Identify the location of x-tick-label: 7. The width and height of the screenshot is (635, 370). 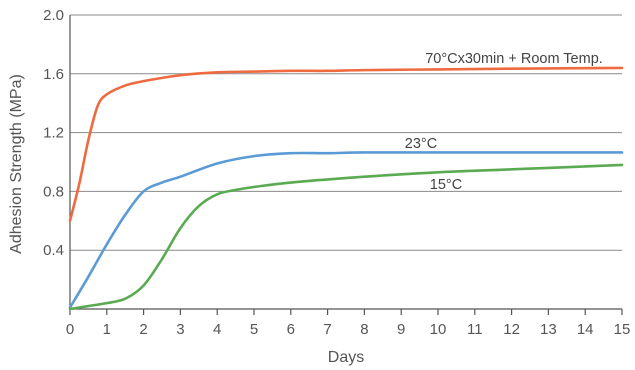
(327, 329).